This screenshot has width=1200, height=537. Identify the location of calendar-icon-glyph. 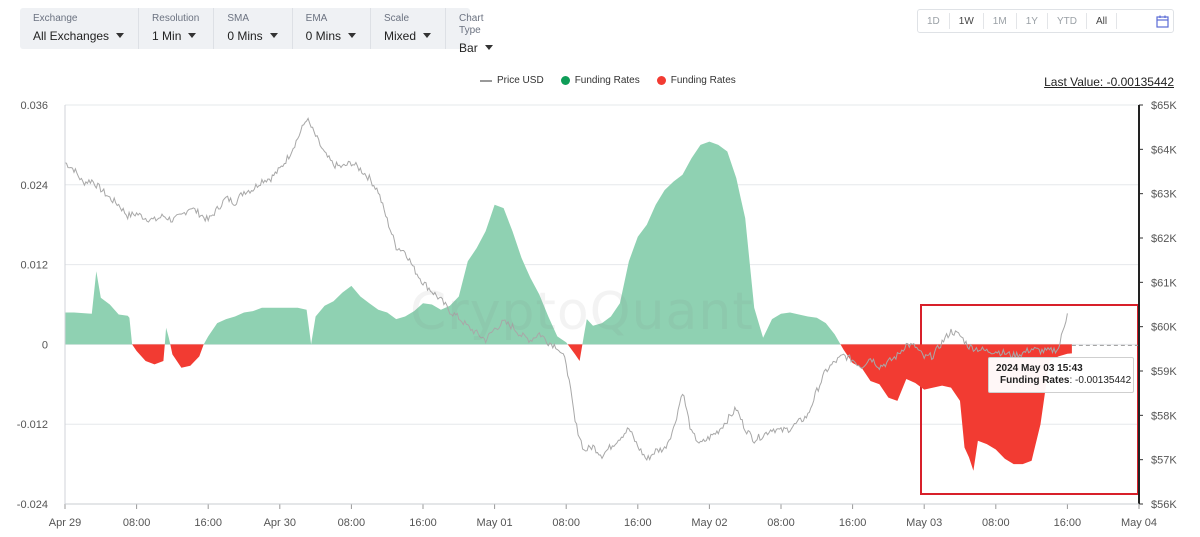
(1162, 21).